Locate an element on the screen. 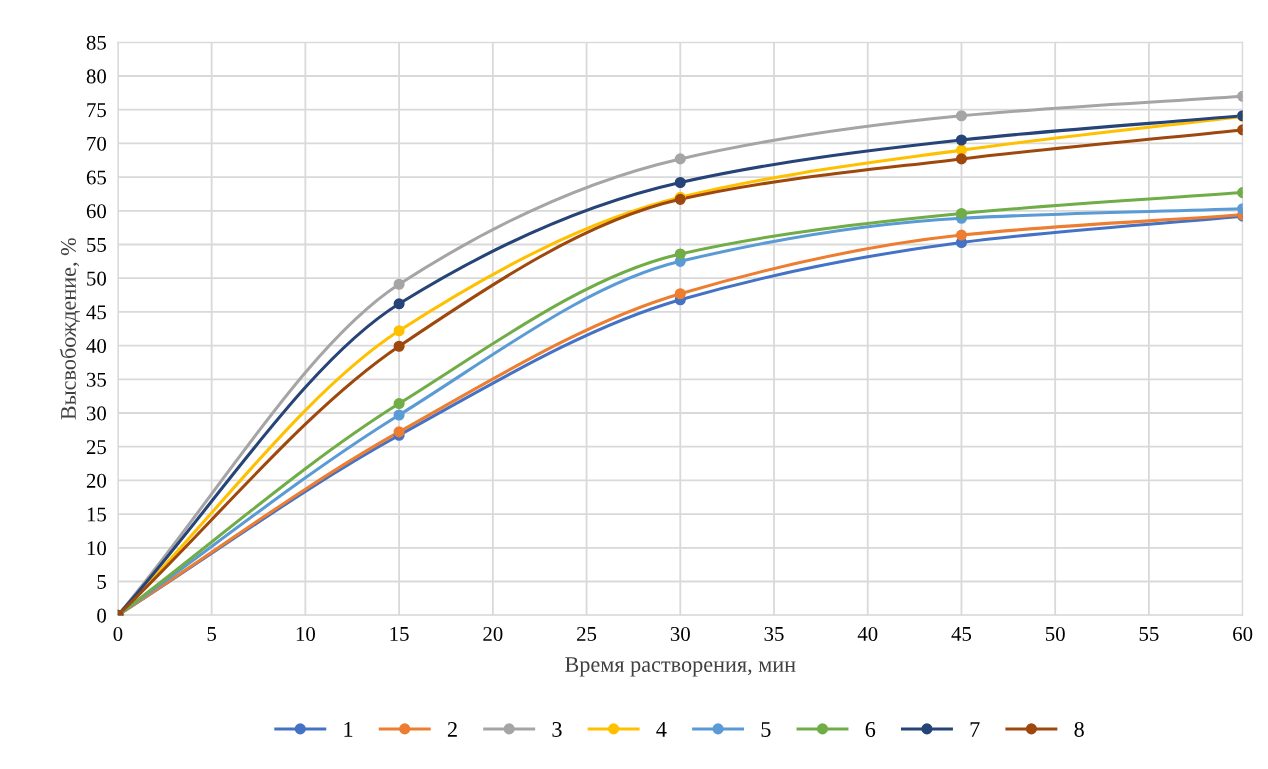  y-tick-label: 60 is located at coordinates (96, 211).